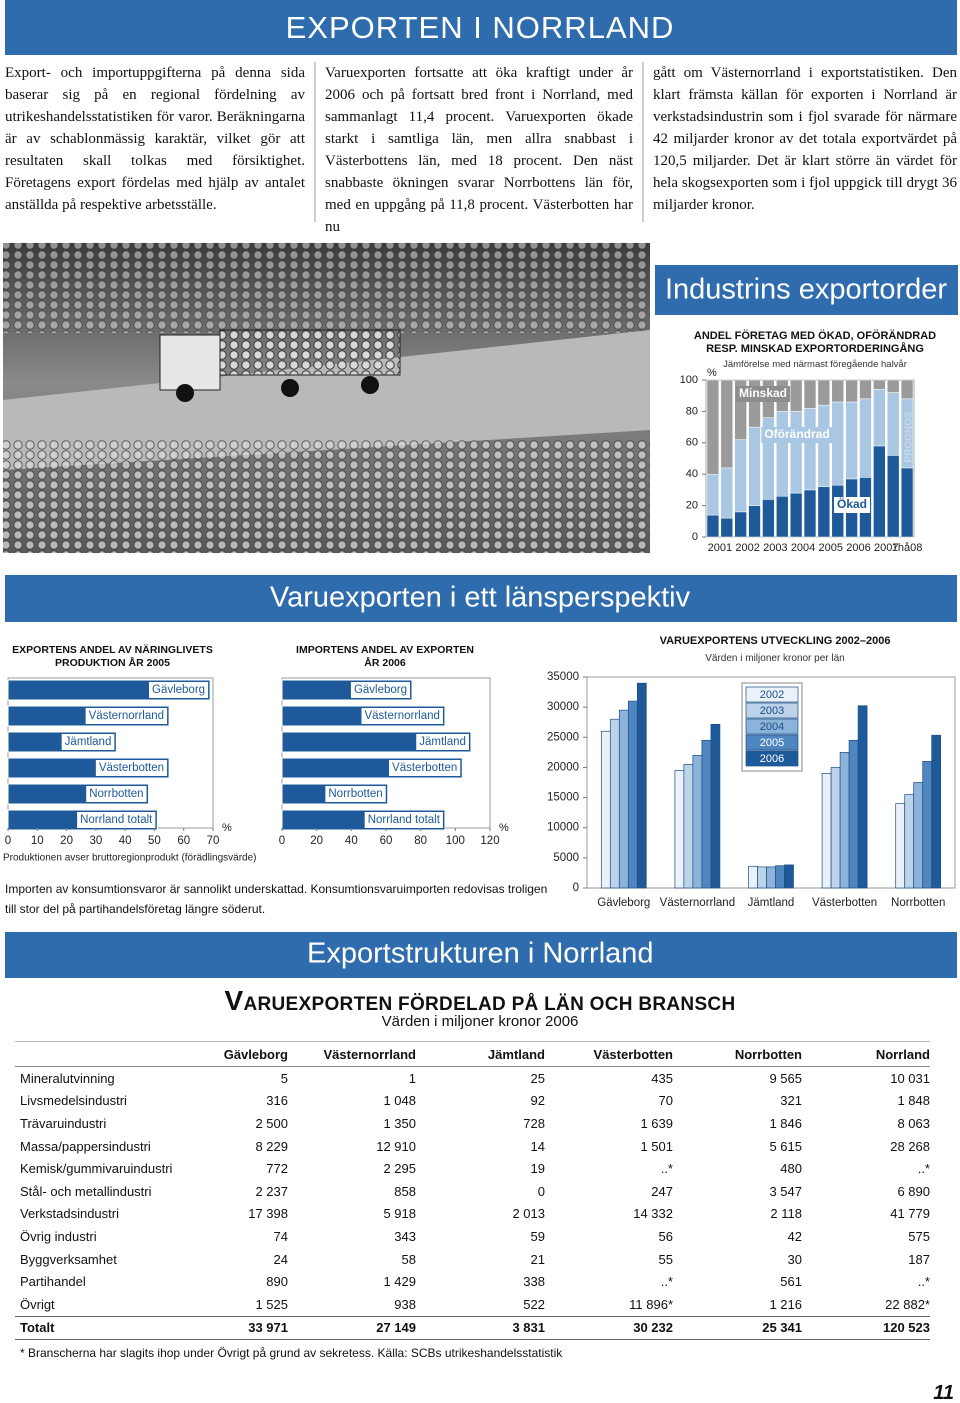 This screenshot has width=960, height=1403. Describe the element at coordinates (480, 1021) in the screenshot. I see `table-subtitle: Värden i miljoner kronor 2006` at that location.